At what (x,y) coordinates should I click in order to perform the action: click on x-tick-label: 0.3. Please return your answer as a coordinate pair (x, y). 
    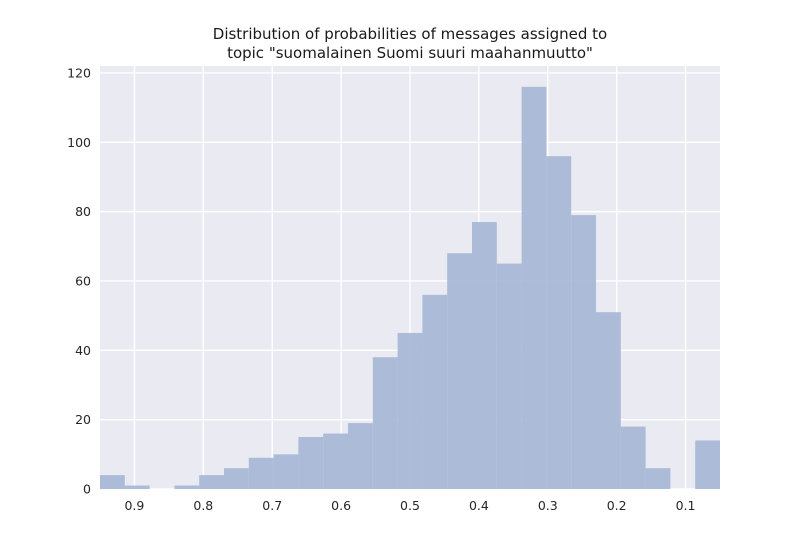
    Looking at the image, I should click on (548, 505).